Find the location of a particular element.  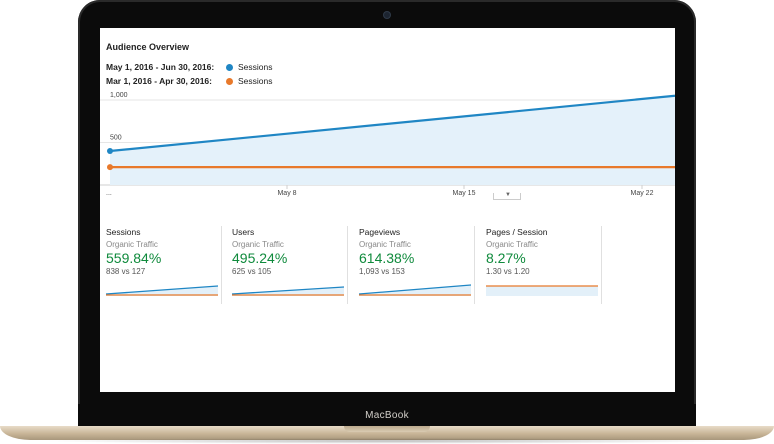

legend-range: Mar 1, 2016 - Apr 30, 2016: is located at coordinates (159, 81).